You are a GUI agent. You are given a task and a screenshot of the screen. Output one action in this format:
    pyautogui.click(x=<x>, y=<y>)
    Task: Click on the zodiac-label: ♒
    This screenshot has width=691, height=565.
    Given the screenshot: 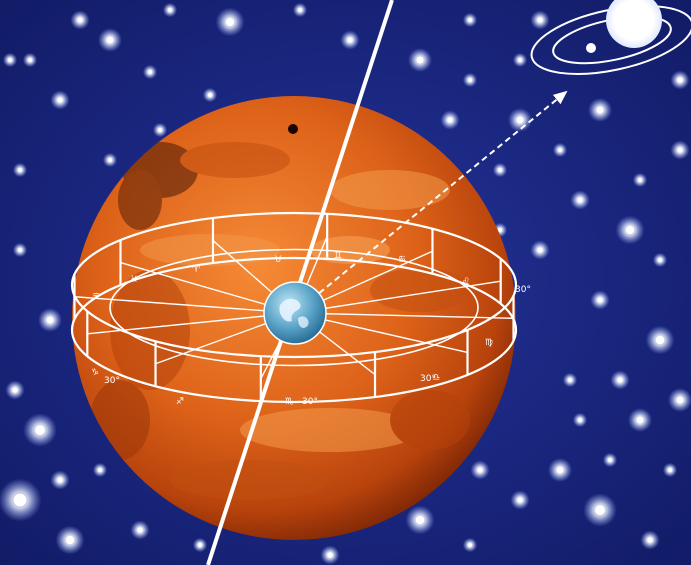 What is the action you would take?
    pyautogui.click(x=96, y=296)
    